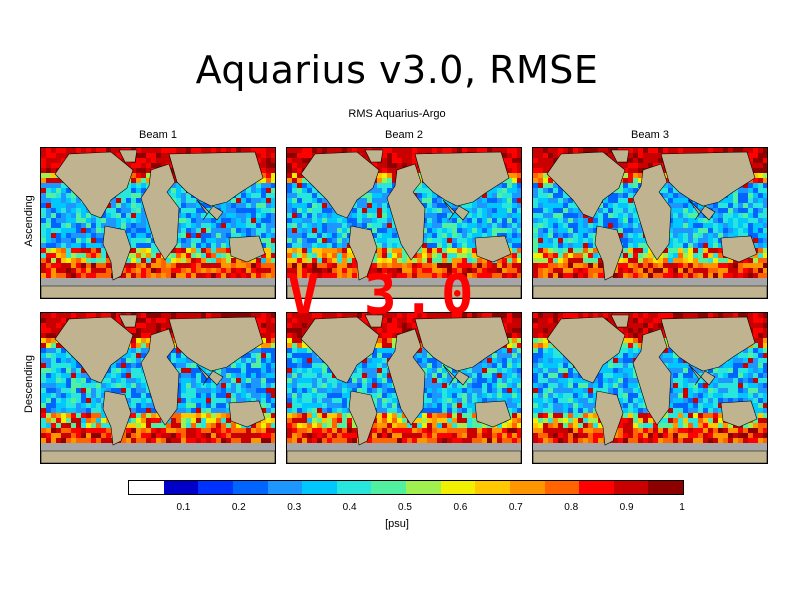 The height and width of the screenshot is (595, 794). I want to click on colorbar-tick-label: 0.3, so click(294, 507).